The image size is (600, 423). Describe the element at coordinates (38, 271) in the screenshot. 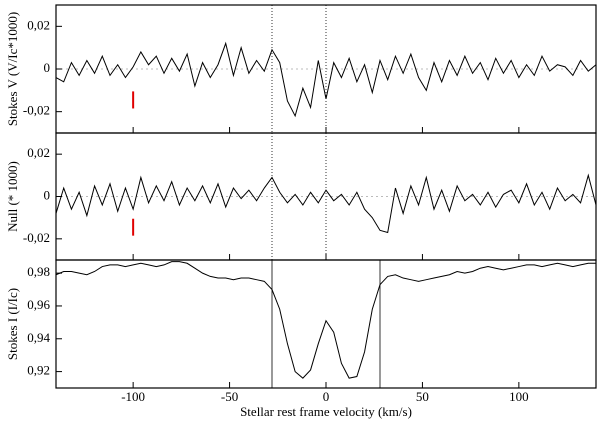

I see `y-tick-label: 0,98` at that location.